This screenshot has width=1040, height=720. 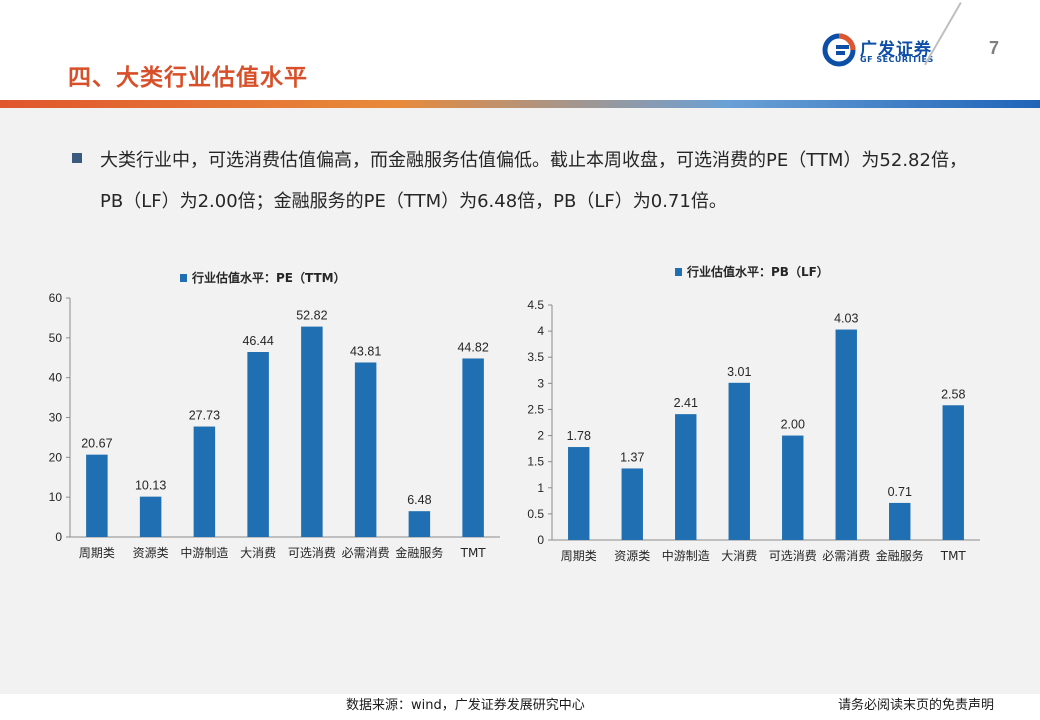 I want to click on chart-legend: 行业估值水平：PE（TTM）, so click(x=263, y=277).